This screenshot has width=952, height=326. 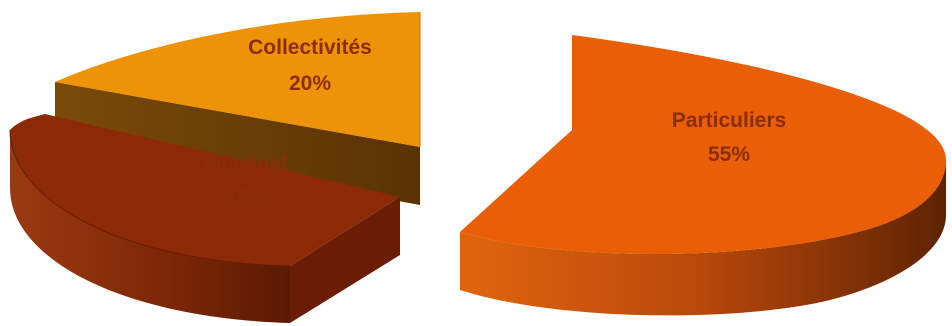 What do you see at coordinates (729, 120) in the screenshot?
I see `label-particuliers: Particuliers` at bounding box center [729, 120].